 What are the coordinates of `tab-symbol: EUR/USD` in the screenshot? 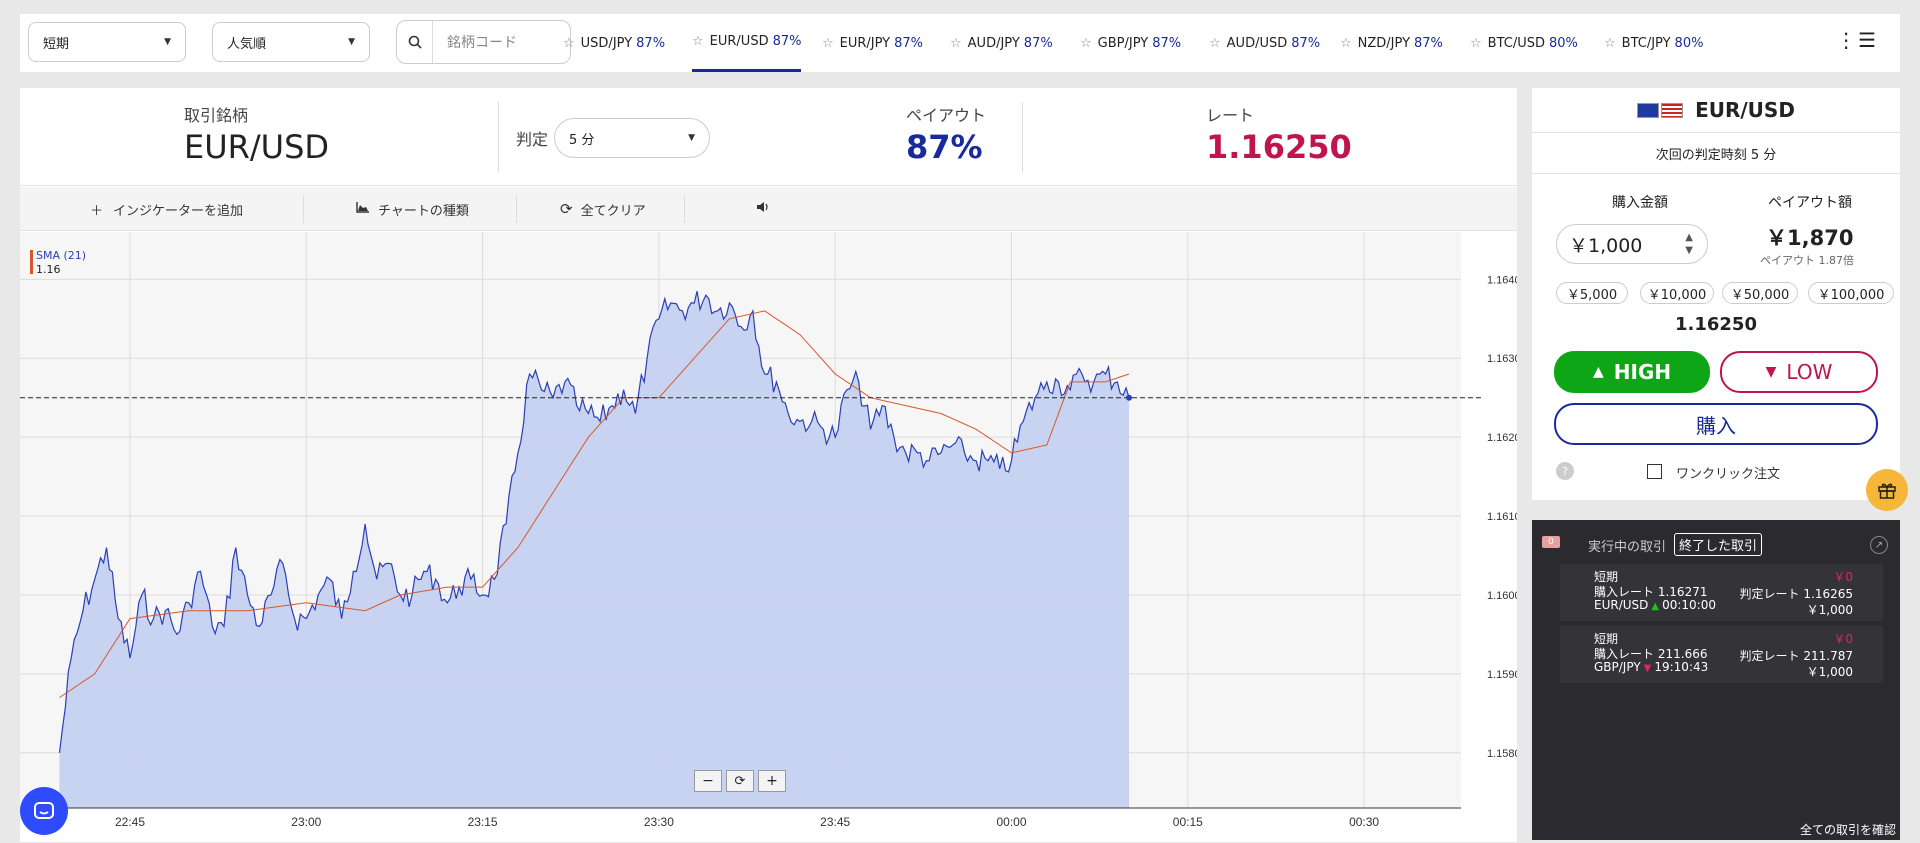 It's located at (739, 41).